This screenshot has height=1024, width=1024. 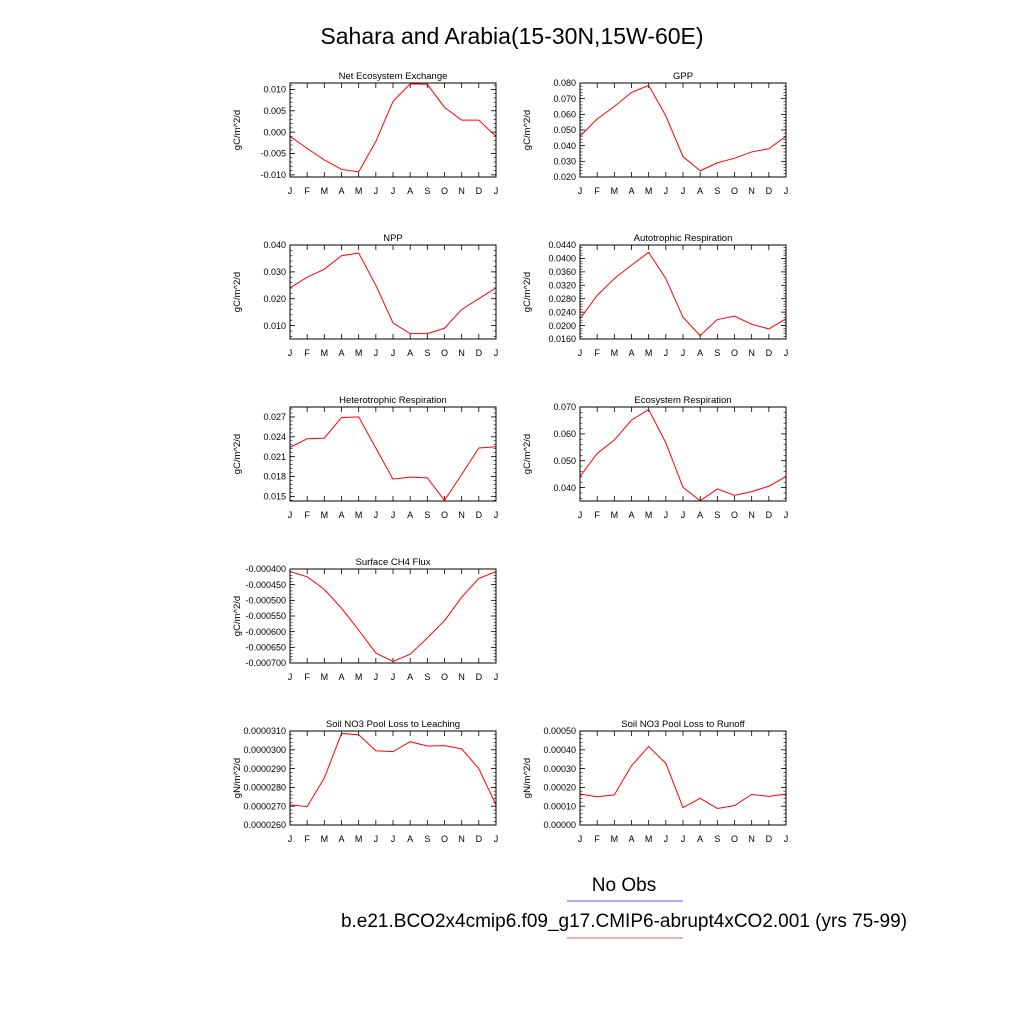 I want to click on panel-title: Soil NO3 Pool Loss to Runoff, so click(x=683, y=724).